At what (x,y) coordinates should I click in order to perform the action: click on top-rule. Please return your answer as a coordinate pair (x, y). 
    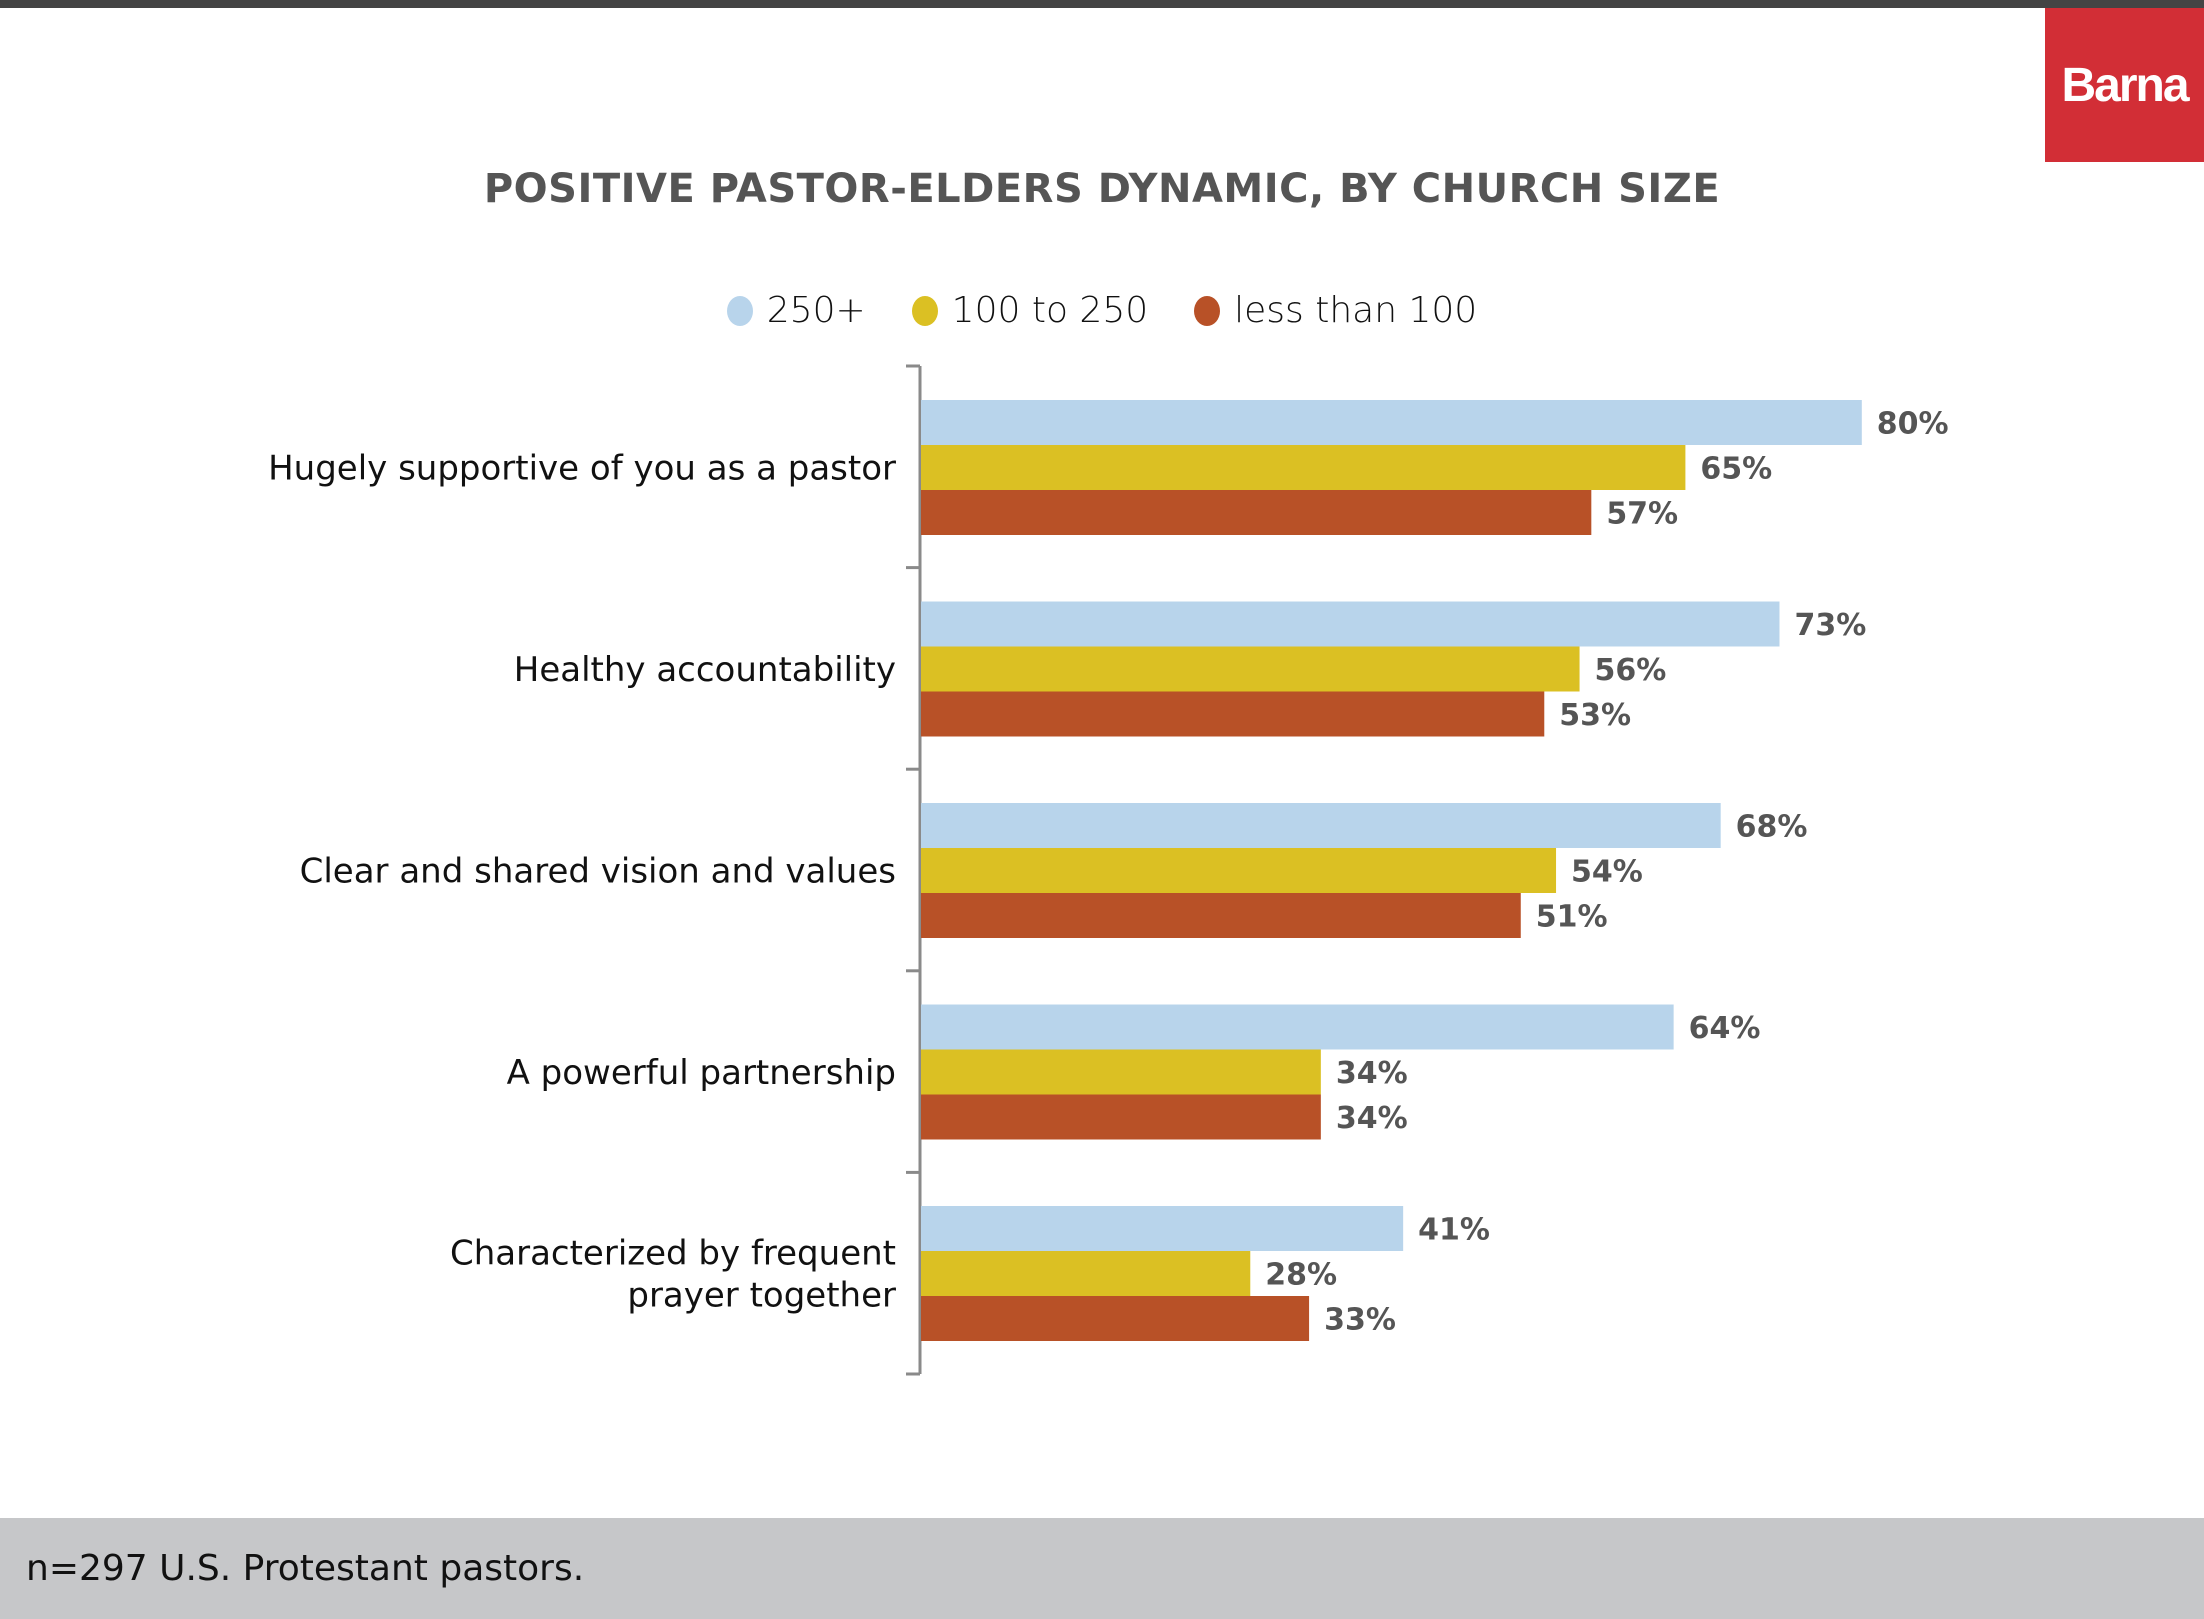
    Looking at the image, I should click on (1102, 4).